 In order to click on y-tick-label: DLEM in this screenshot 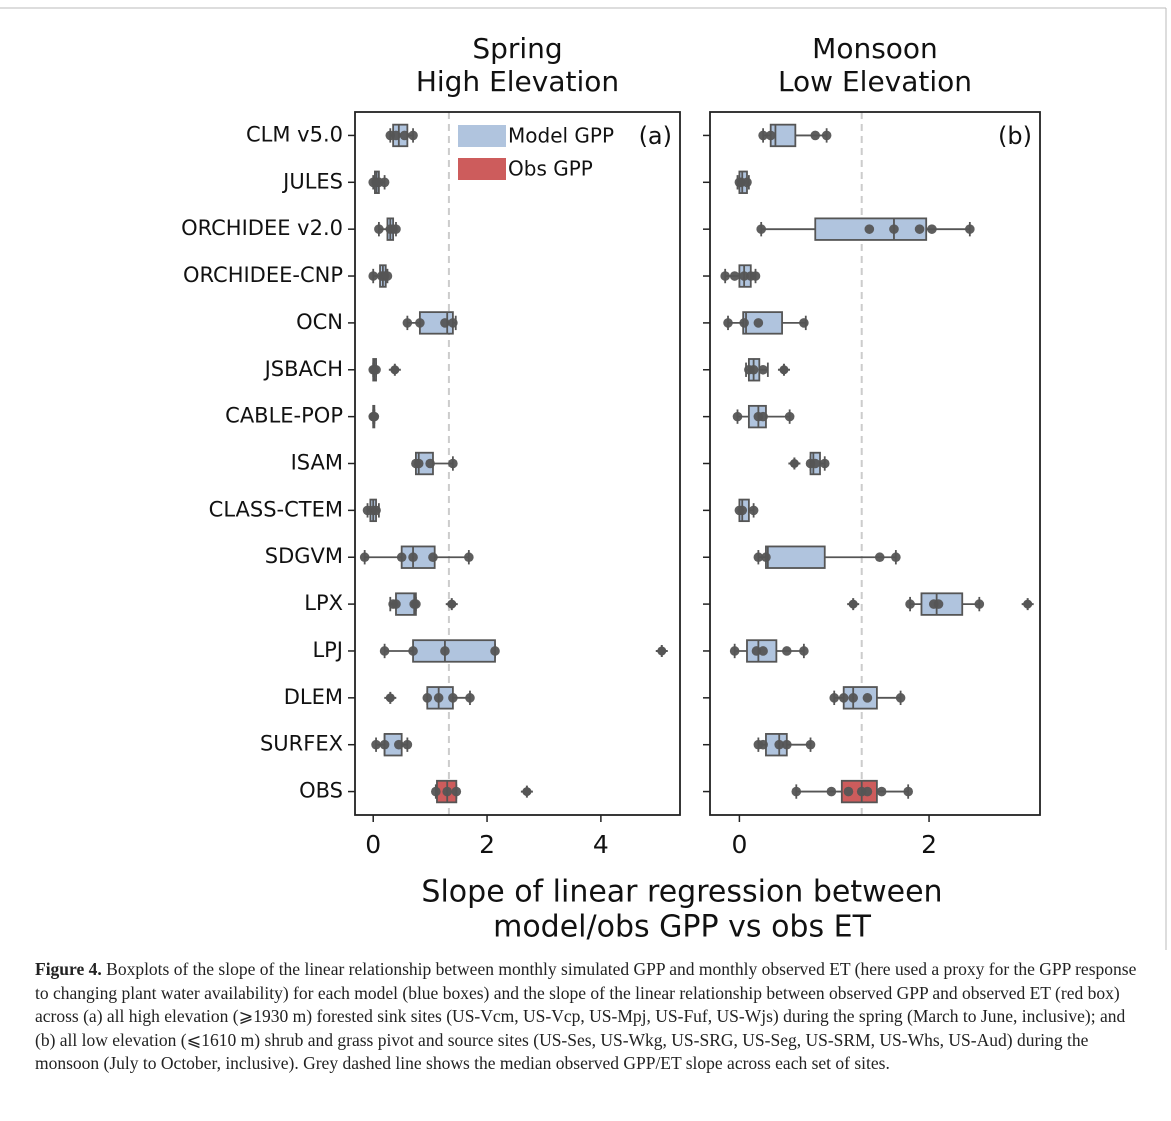, I will do `click(313, 697)`.